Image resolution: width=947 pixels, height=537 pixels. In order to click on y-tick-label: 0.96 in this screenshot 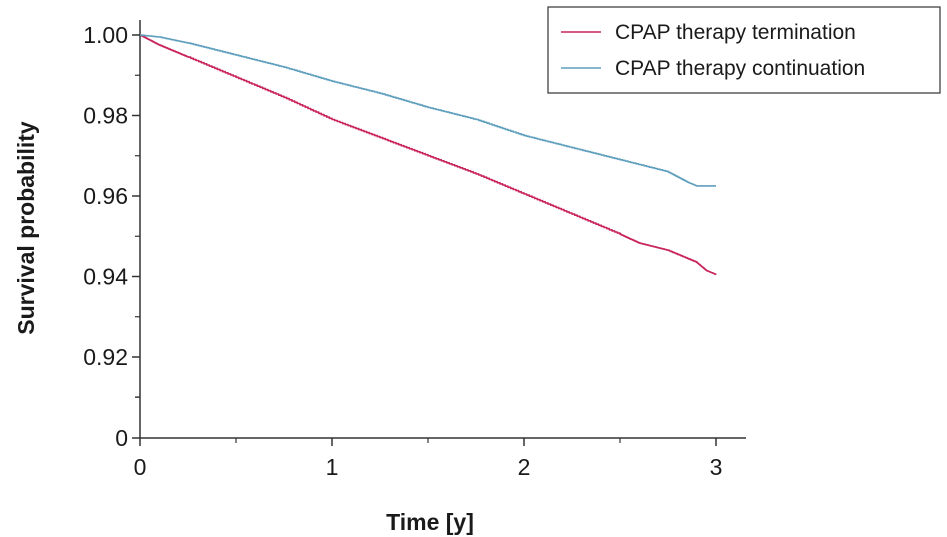, I will do `click(105, 196)`.